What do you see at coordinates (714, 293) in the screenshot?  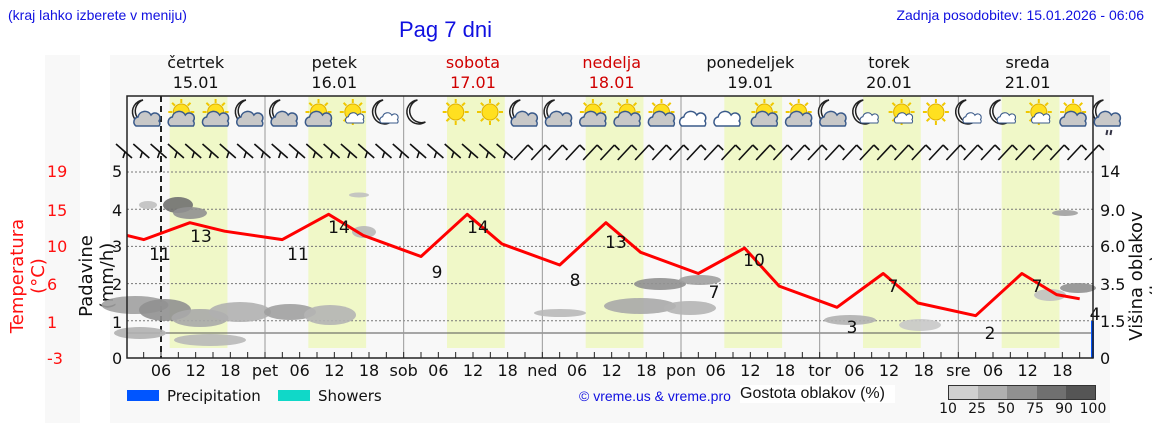 I see `temperature-annotation: 7` at bounding box center [714, 293].